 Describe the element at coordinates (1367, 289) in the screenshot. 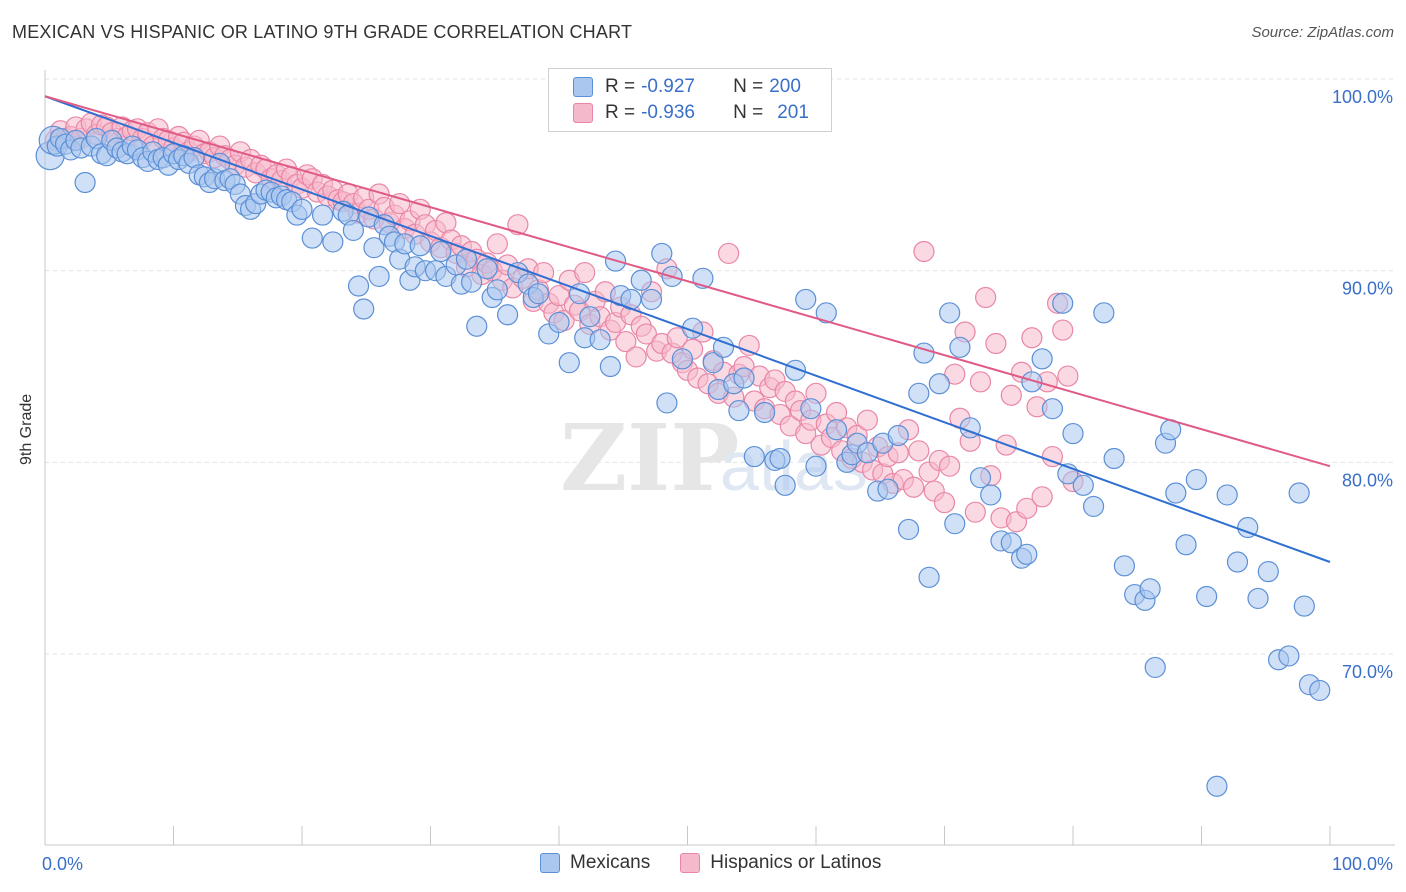

I see `y-tick-label: 90.0%` at that location.